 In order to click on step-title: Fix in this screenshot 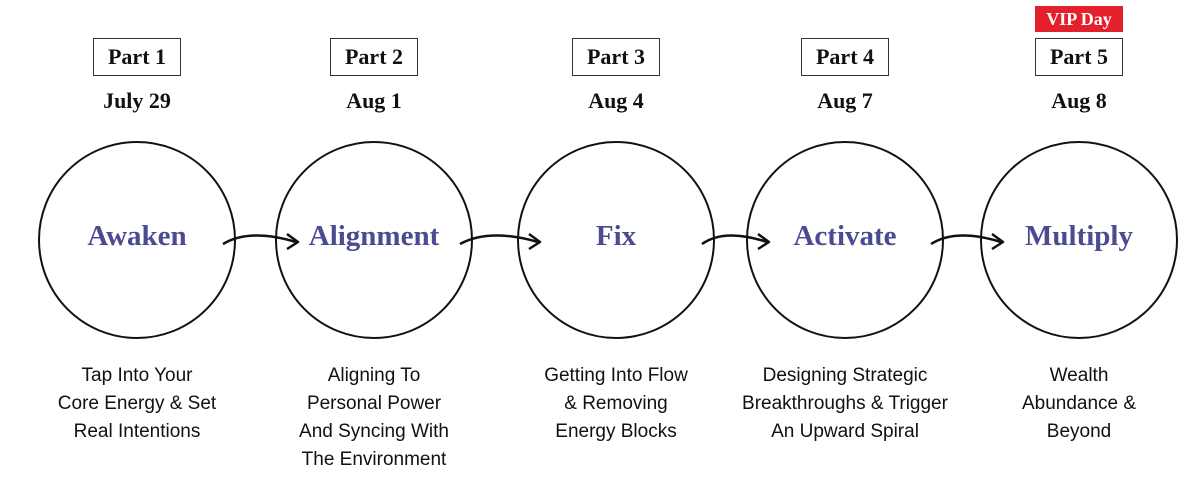, I will do `click(616, 236)`.